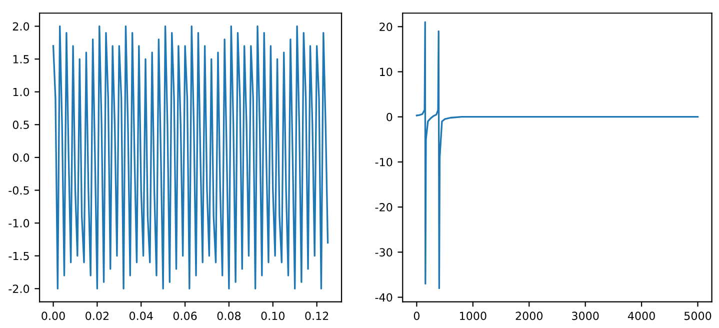  Describe the element at coordinates (473, 316) in the screenshot. I see `x-tick-label: 1000` at that location.